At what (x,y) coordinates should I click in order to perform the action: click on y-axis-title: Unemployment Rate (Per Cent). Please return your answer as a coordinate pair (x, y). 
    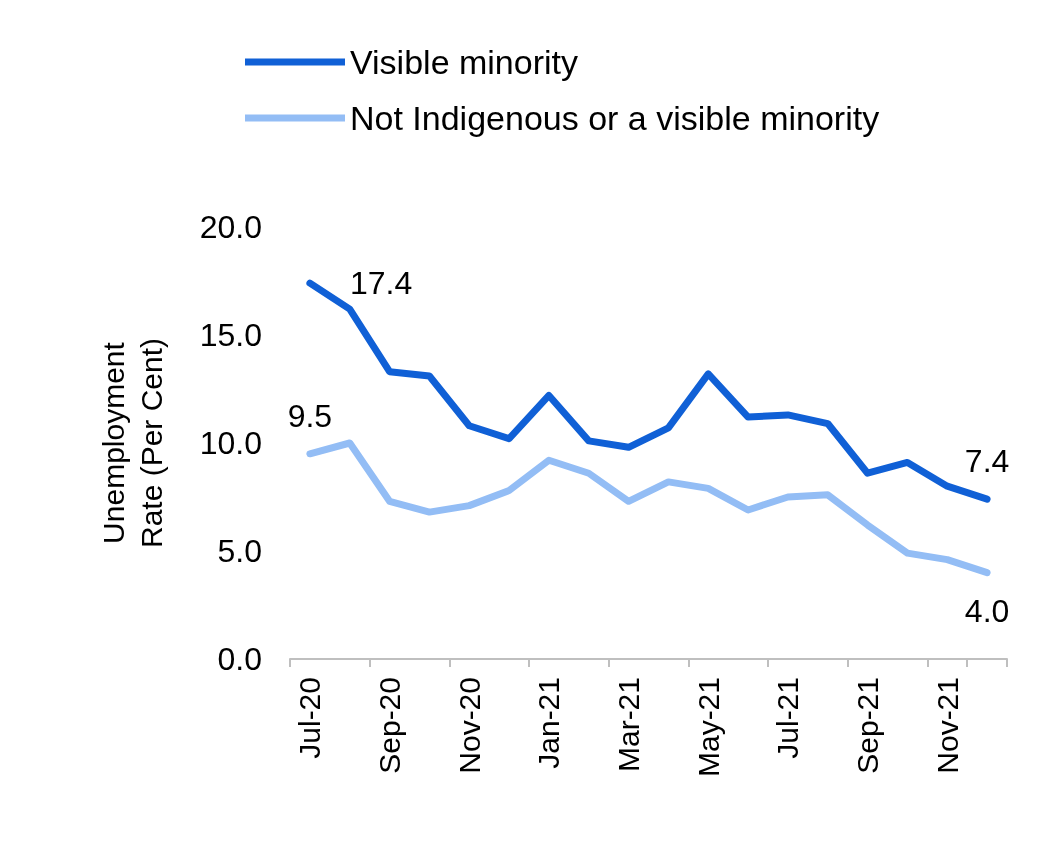
    Looking at the image, I should click on (132, 443).